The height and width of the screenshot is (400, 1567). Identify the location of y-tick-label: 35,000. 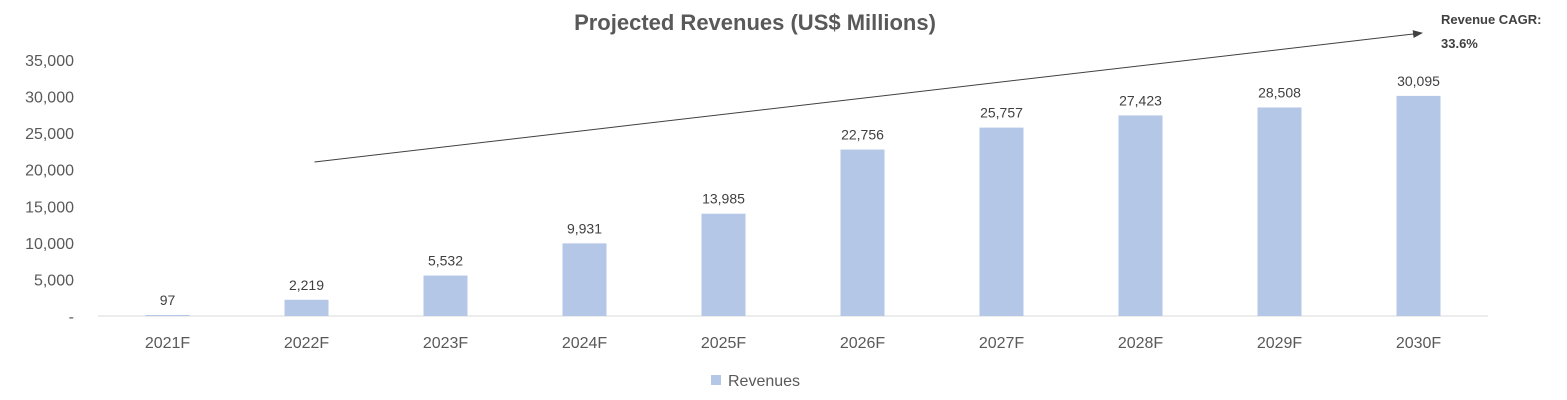
(49, 61).